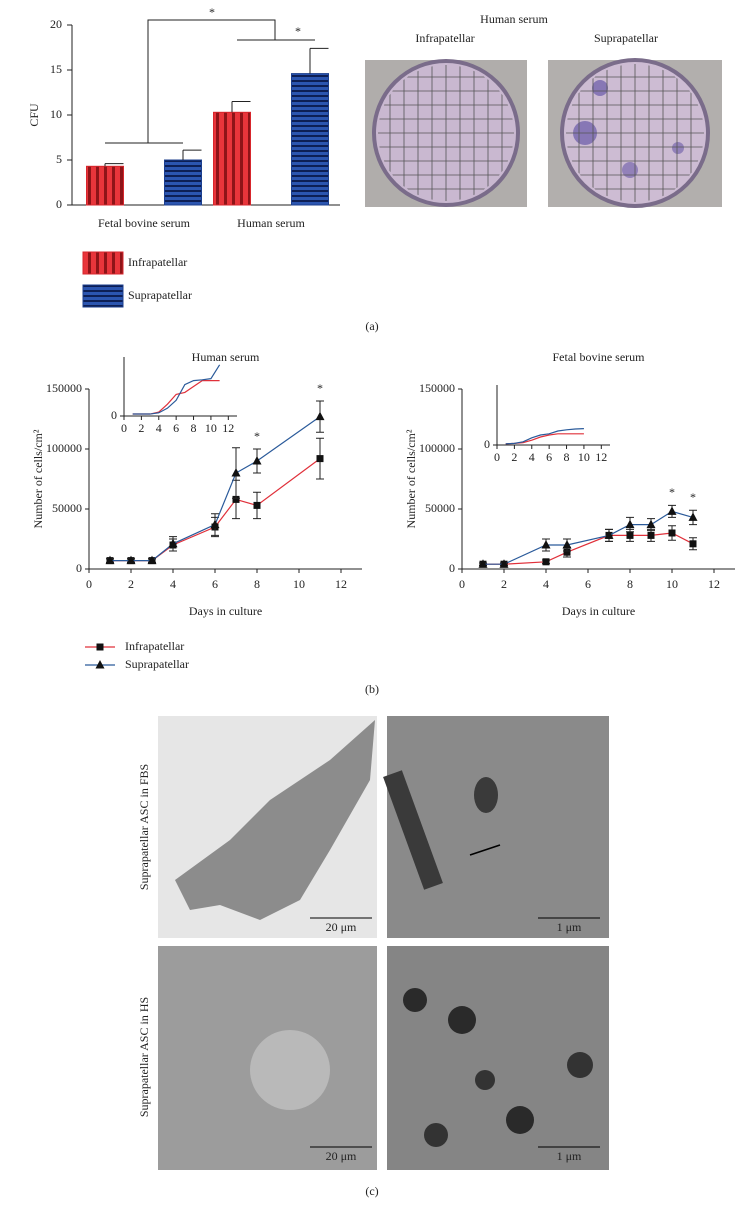  Describe the element at coordinates (371, 1191) in the screenshot. I see `panel-label: (c)` at that location.